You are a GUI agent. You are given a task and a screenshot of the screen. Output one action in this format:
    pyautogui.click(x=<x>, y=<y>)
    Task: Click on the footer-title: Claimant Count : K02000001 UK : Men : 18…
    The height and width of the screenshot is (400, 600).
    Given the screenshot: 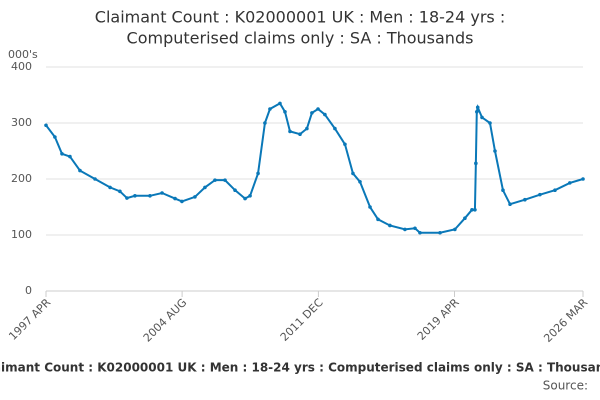 What is the action you would take?
    pyautogui.click(x=300, y=368)
    